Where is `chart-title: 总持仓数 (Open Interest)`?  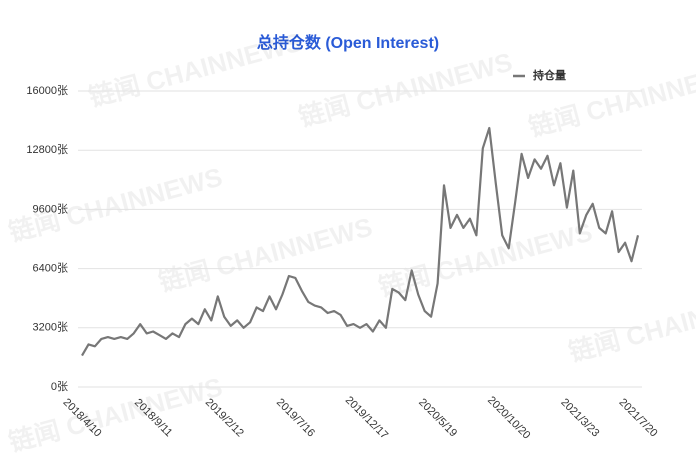
chart-title: 总持仓数 (Open Interest) is located at coordinates (348, 42).